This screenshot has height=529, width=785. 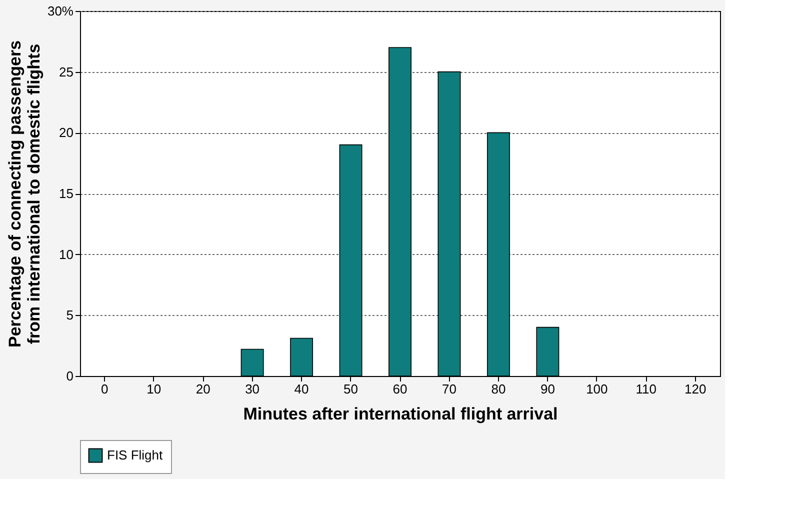 I want to click on x-tick-label: 60, so click(x=400, y=389).